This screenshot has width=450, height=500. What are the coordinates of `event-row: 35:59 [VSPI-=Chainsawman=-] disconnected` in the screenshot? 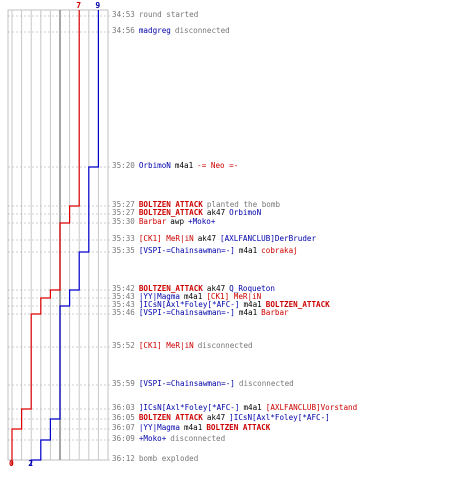 It's located at (203, 384).